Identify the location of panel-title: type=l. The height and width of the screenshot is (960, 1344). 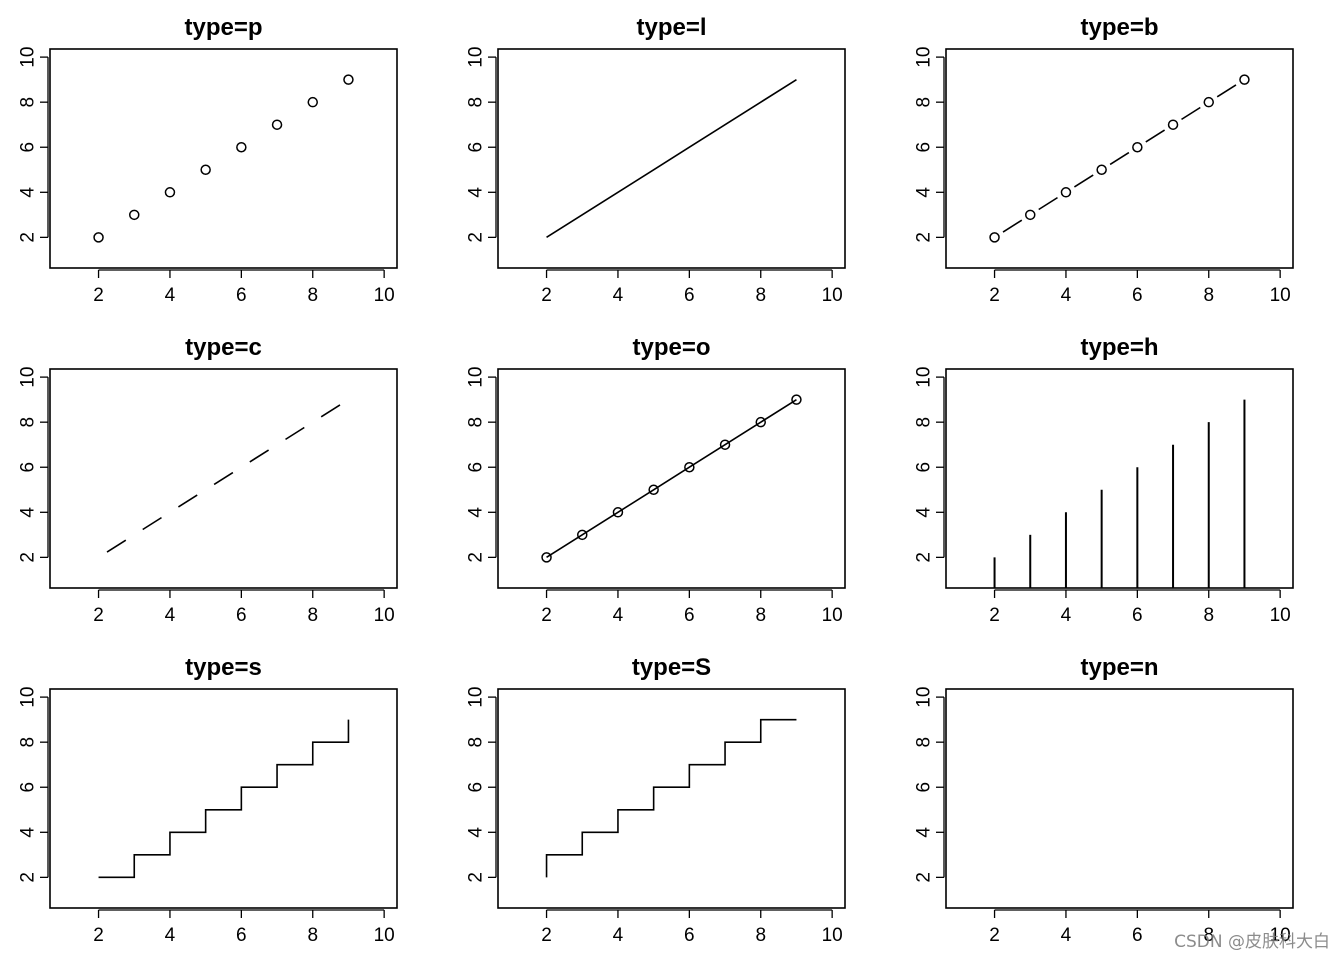
(671, 27).